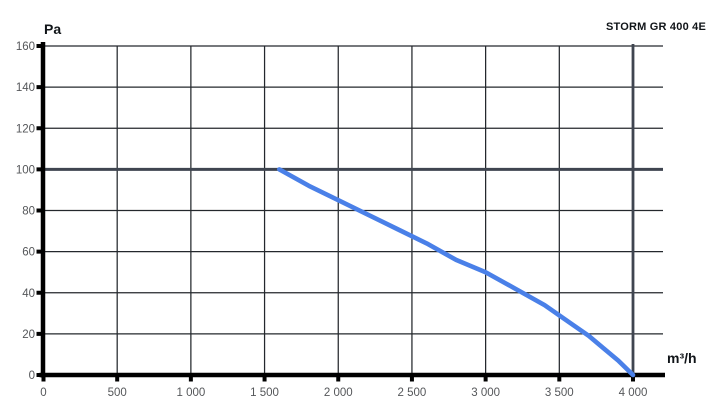 The height and width of the screenshot is (417, 722). What do you see at coordinates (53, 29) in the screenshot?
I see `y-axis-unit-label: Pa` at bounding box center [53, 29].